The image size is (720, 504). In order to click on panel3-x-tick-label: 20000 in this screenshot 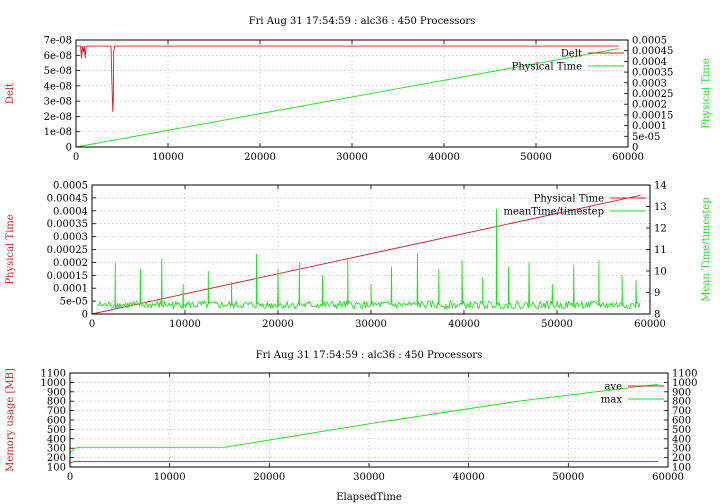, I will do `click(269, 477)`.